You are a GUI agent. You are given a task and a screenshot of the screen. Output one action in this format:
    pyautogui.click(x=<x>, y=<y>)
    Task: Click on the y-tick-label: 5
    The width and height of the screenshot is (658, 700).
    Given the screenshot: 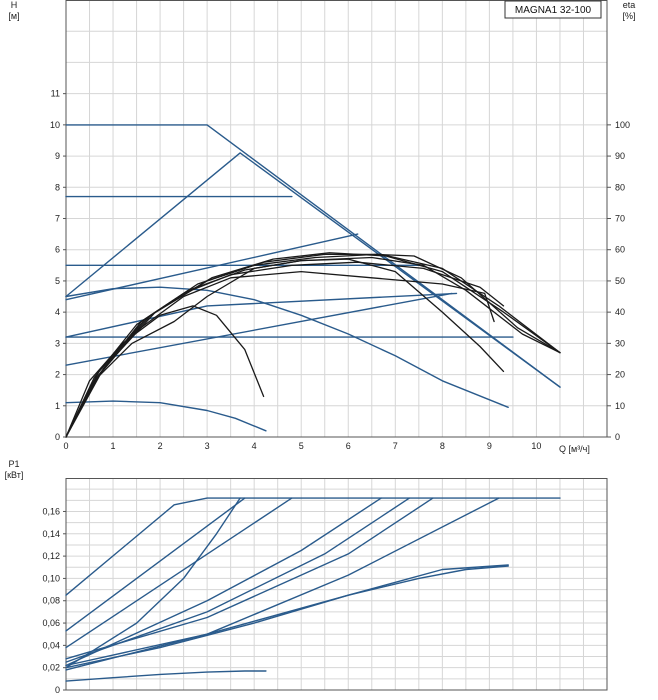 What is the action you would take?
    pyautogui.click(x=57, y=281)
    